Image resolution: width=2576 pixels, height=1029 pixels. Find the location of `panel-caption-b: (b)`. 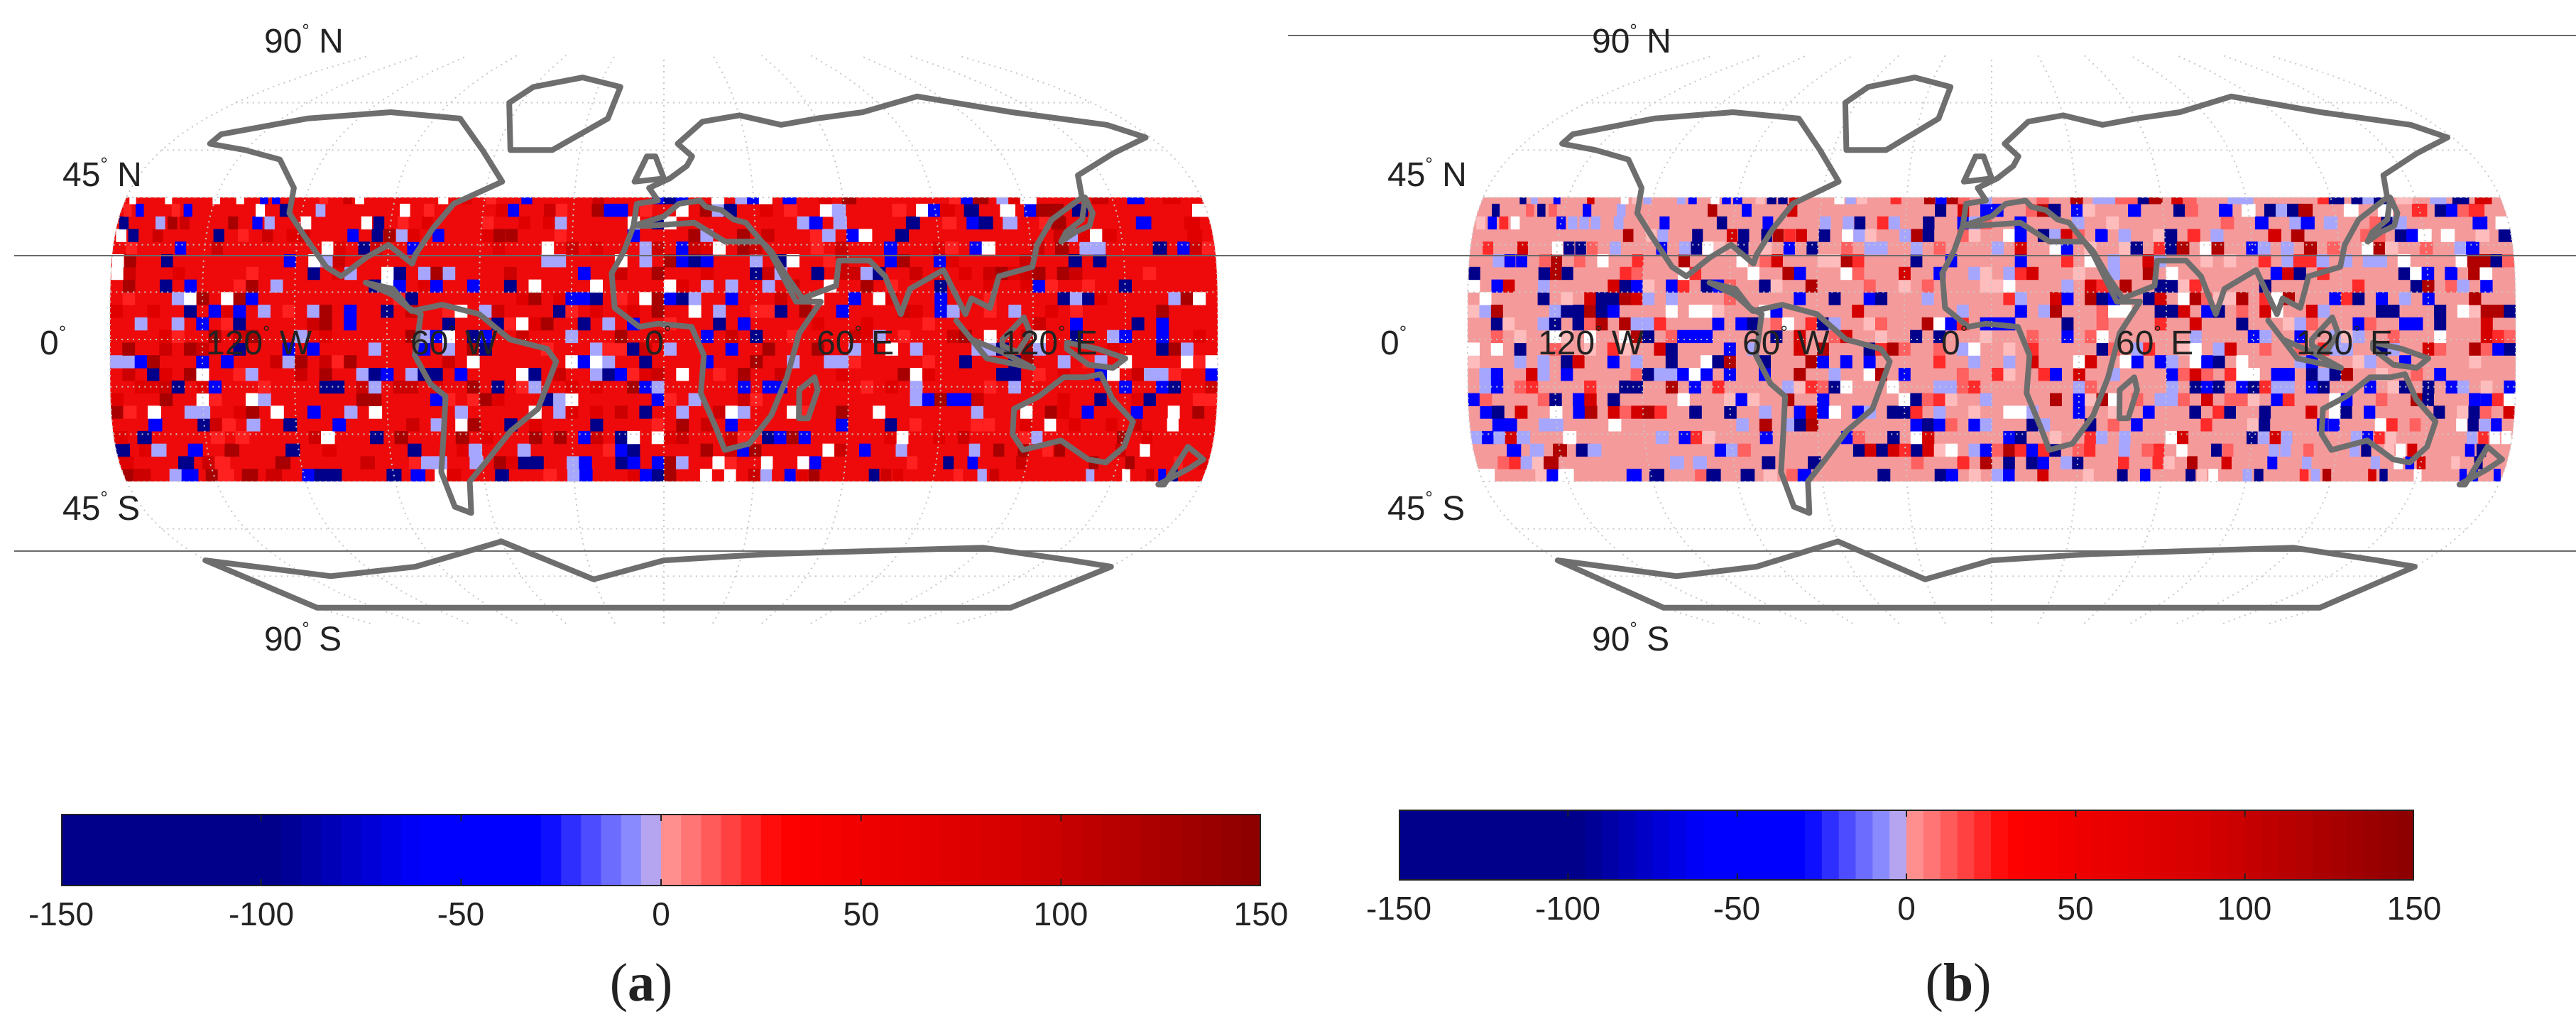

panel-caption-b: (b) is located at coordinates (1958, 983).